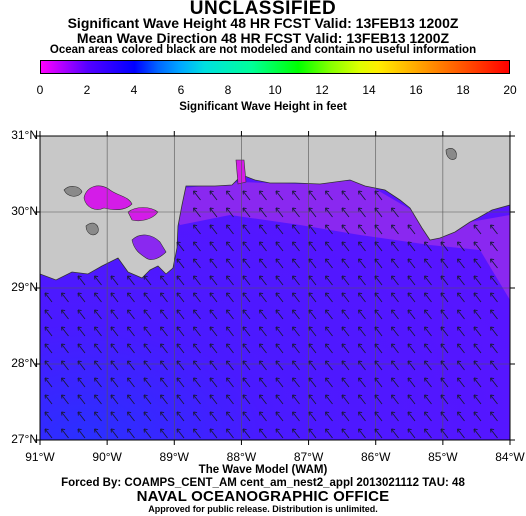 The width and height of the screenshot is (526, 516). Describe the element at coordinates (24, 363) in the screenshot. I see `latitude-label: 28°N` at that location.